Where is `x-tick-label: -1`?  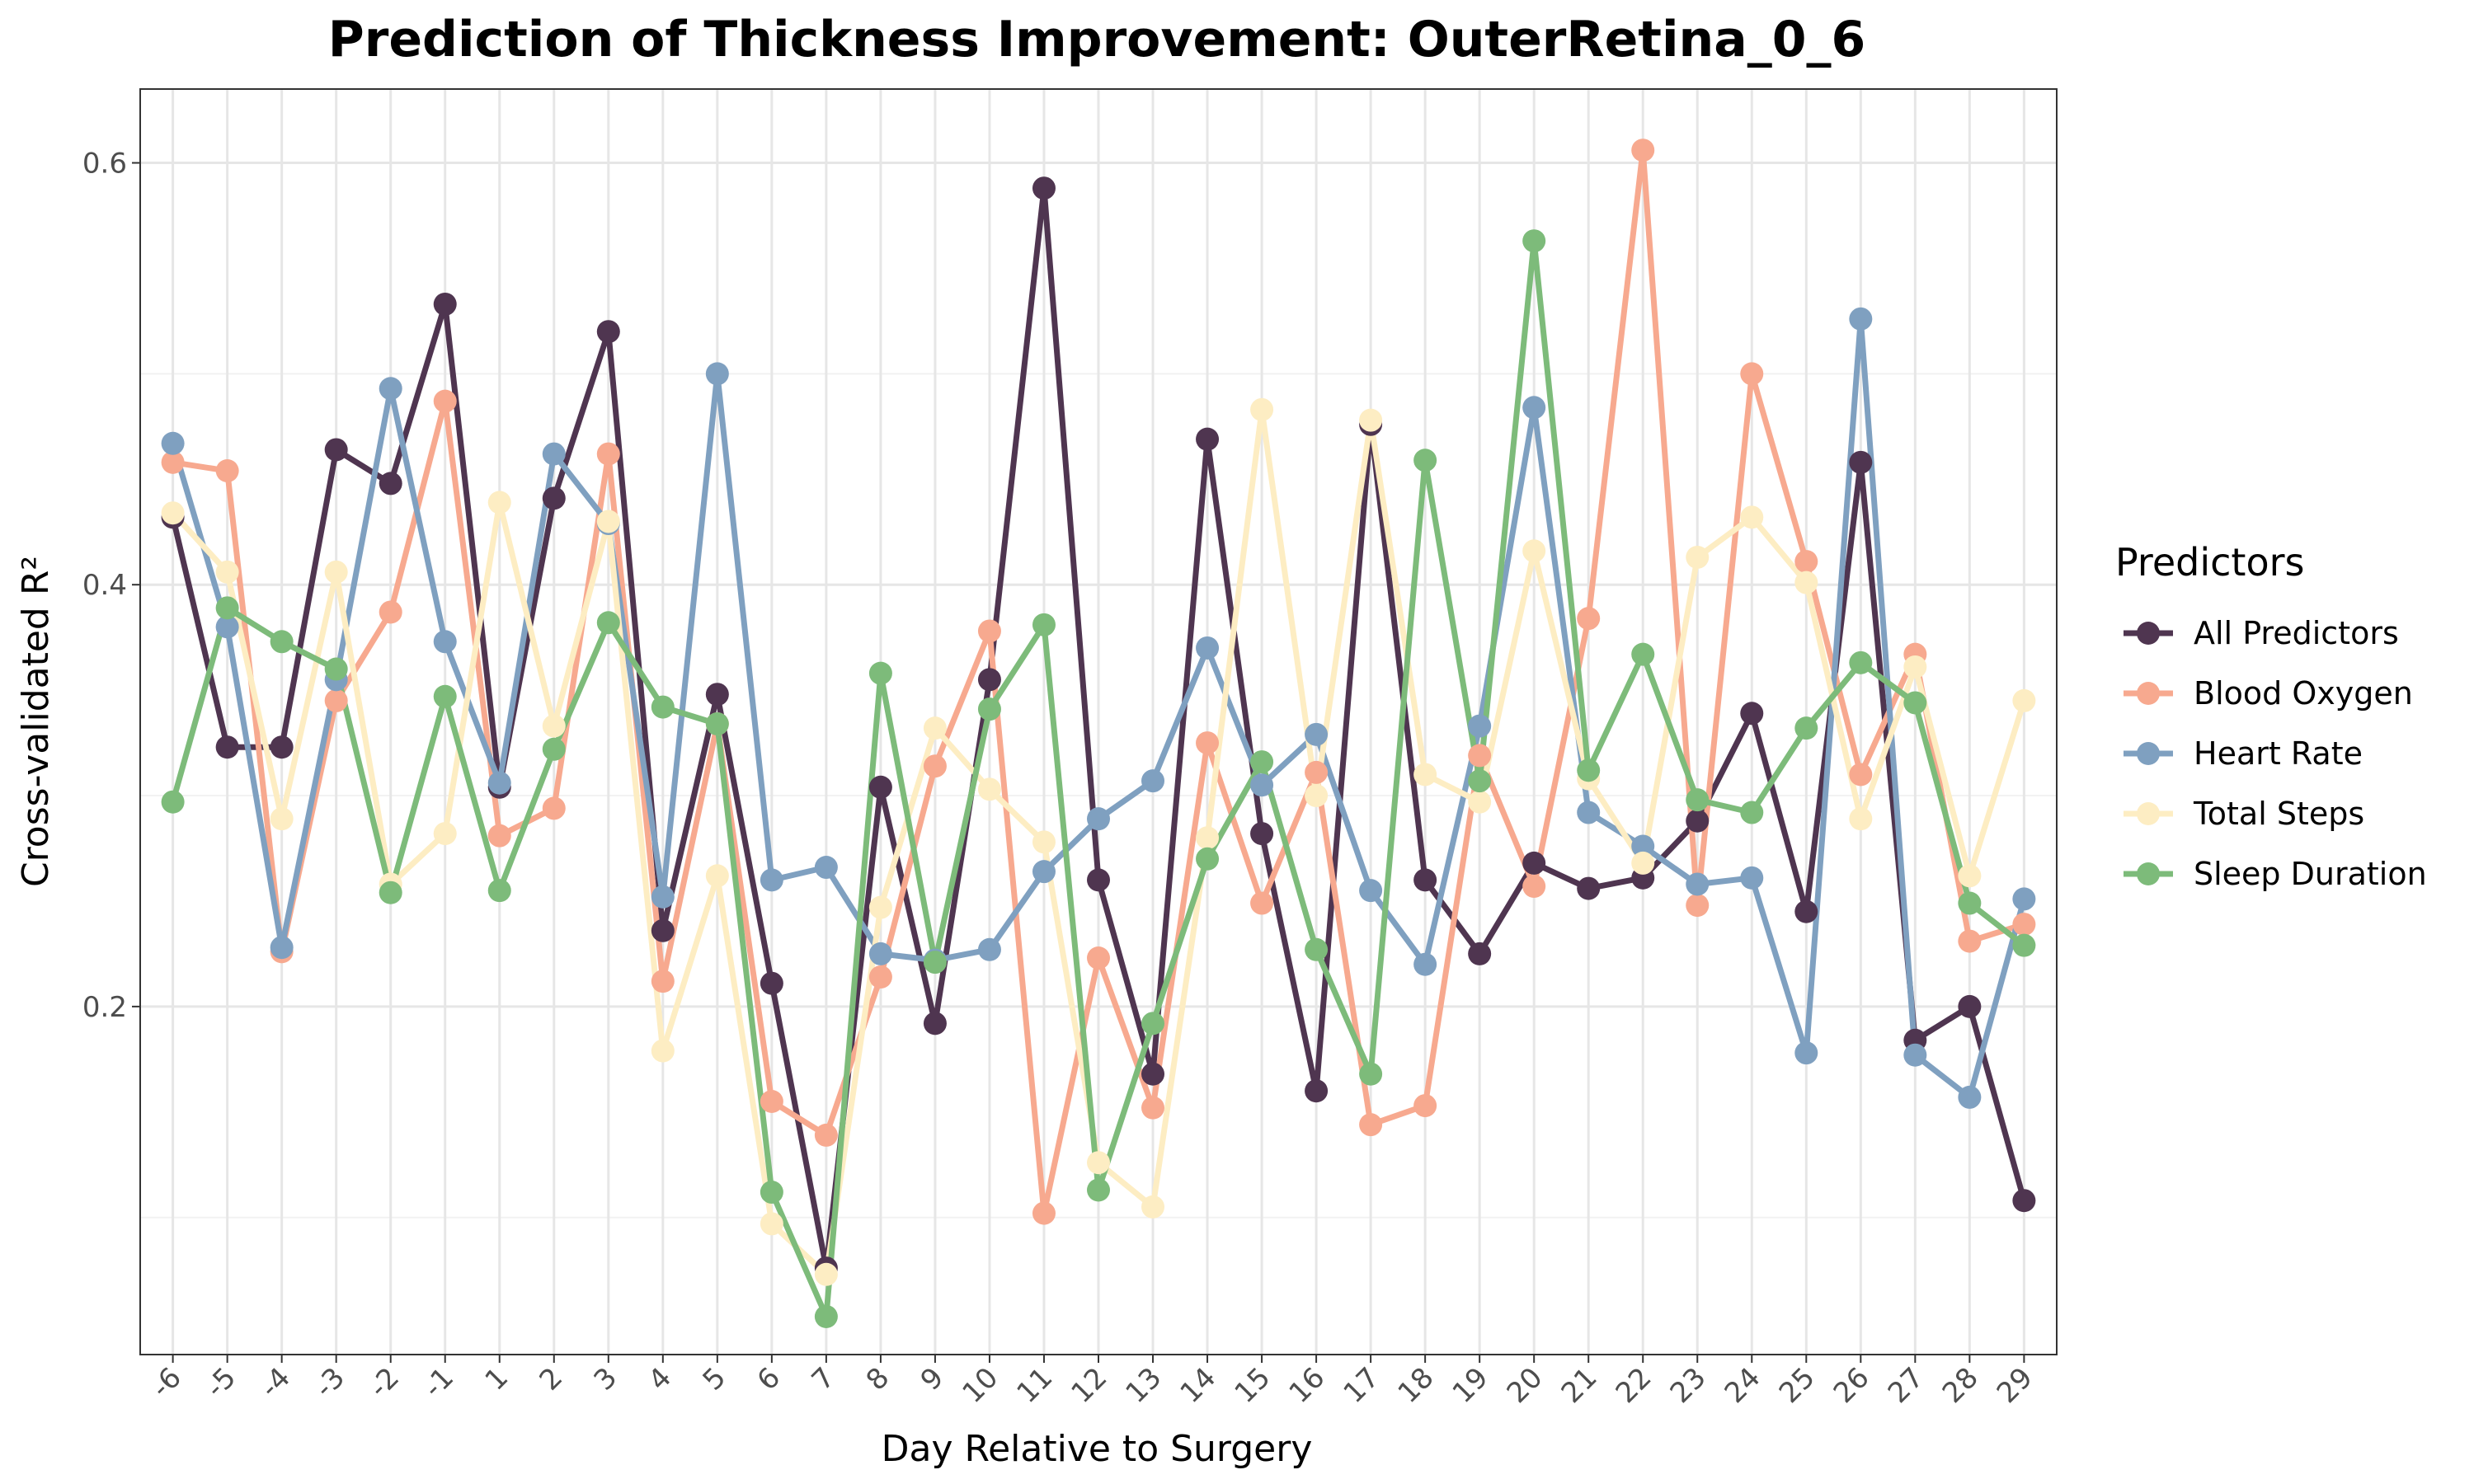 x-tick-label: -1 is located at coordinates (438, 1382).